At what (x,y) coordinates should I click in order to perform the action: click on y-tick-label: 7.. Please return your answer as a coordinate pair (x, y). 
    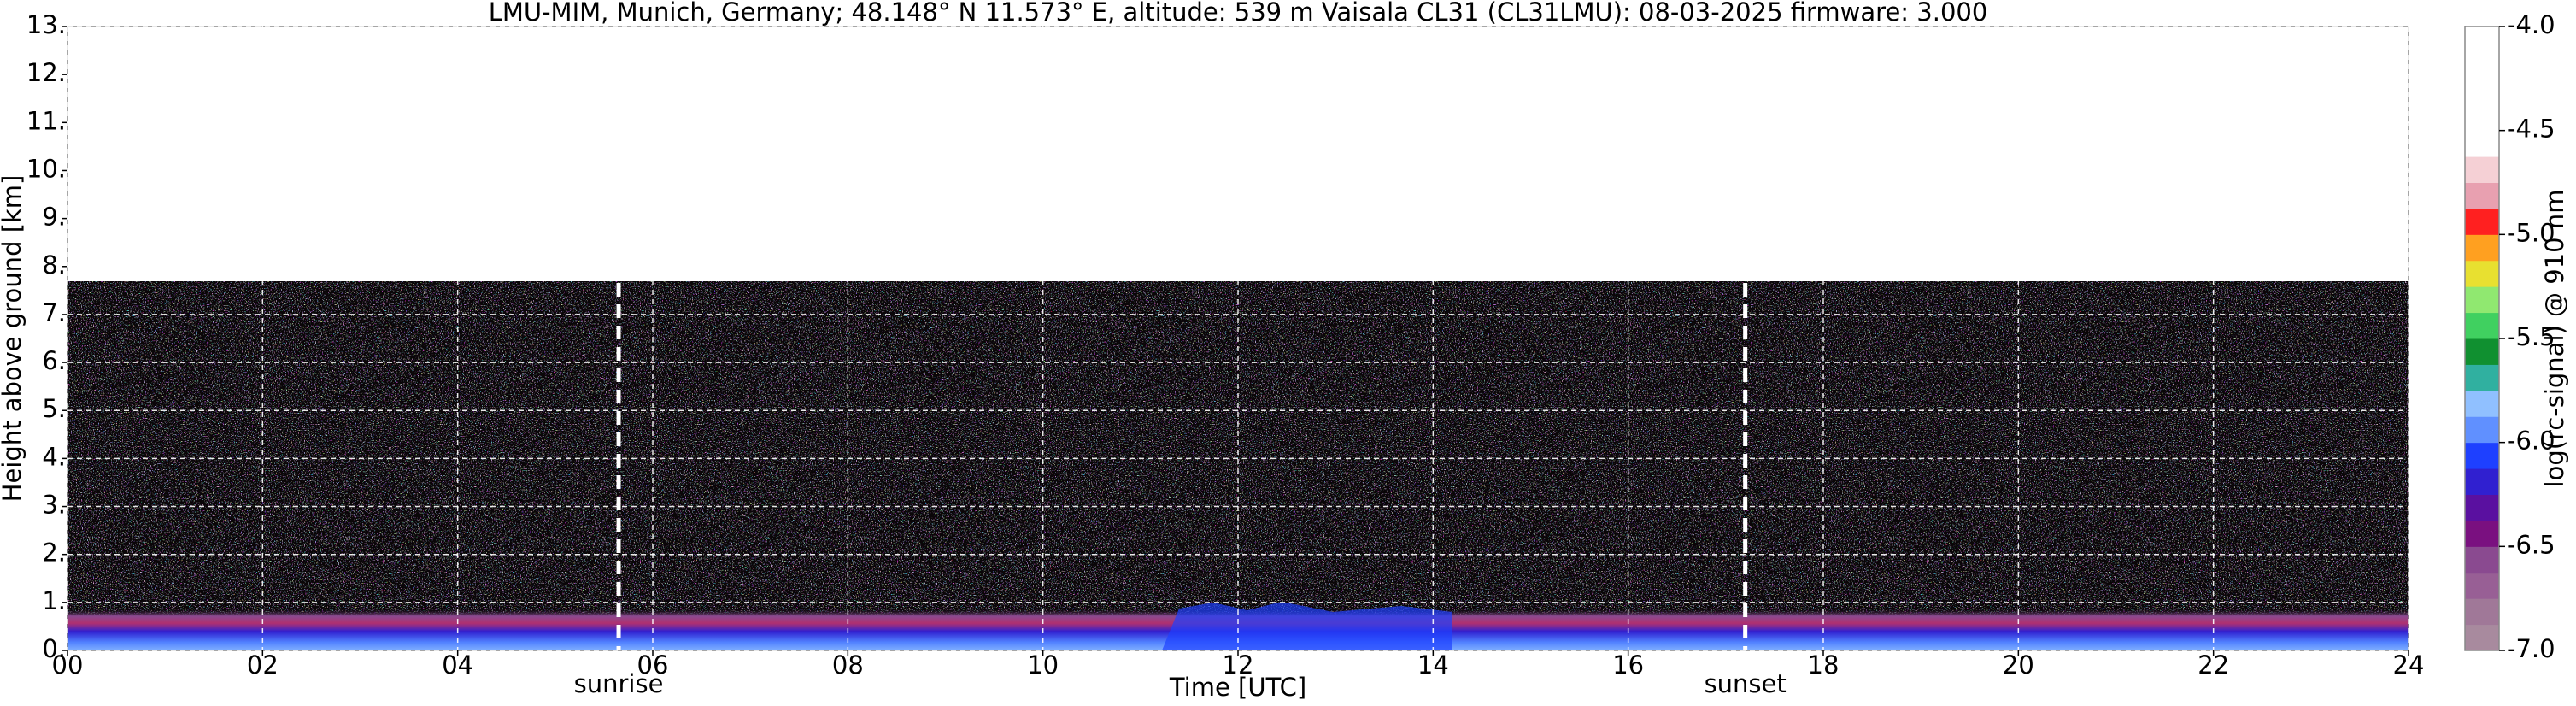
    Looking at the image, I should click on (54, 312).